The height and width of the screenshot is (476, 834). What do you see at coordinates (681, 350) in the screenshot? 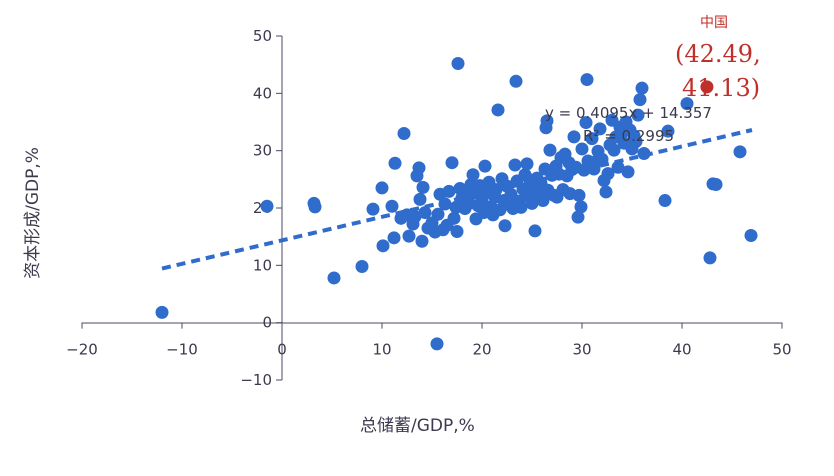
I see `x-tick-label: 40` at bounding box center [681, 350].